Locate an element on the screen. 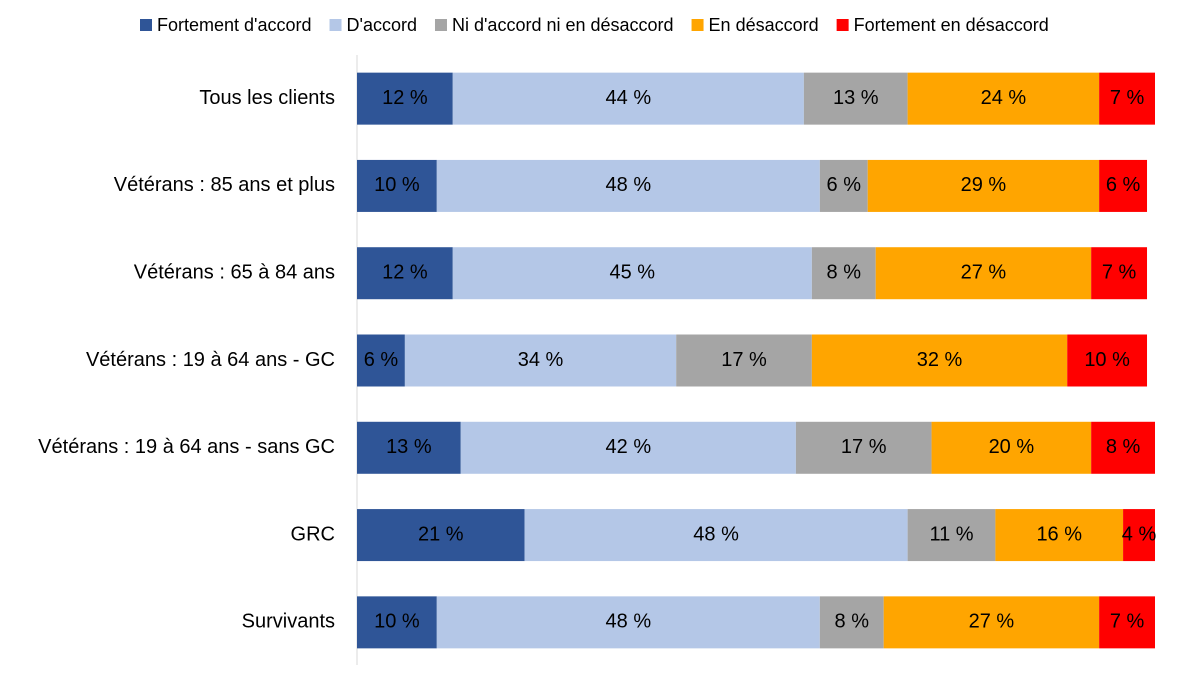  y-tick-label: Vétérans : 65 à 84 ans is located at coordinates (234, 272).